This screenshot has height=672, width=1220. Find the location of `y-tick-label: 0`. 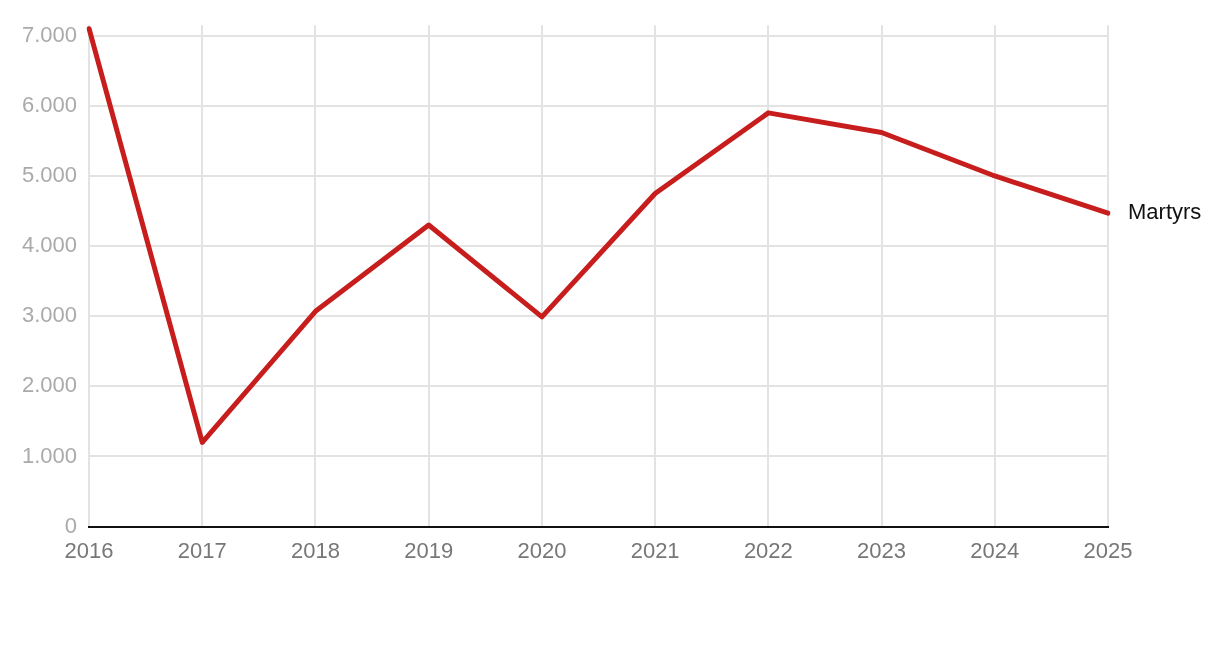

y-tick-label: 0 is located at coordinates (71, 525).